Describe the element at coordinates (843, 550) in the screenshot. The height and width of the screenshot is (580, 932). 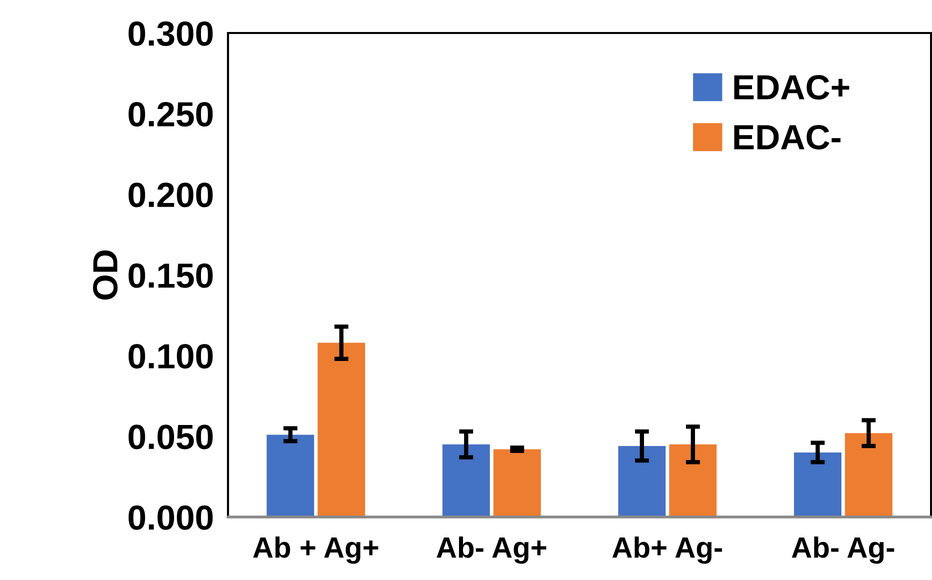
I see `x-tick-label: Ab- Ag-` at that location.